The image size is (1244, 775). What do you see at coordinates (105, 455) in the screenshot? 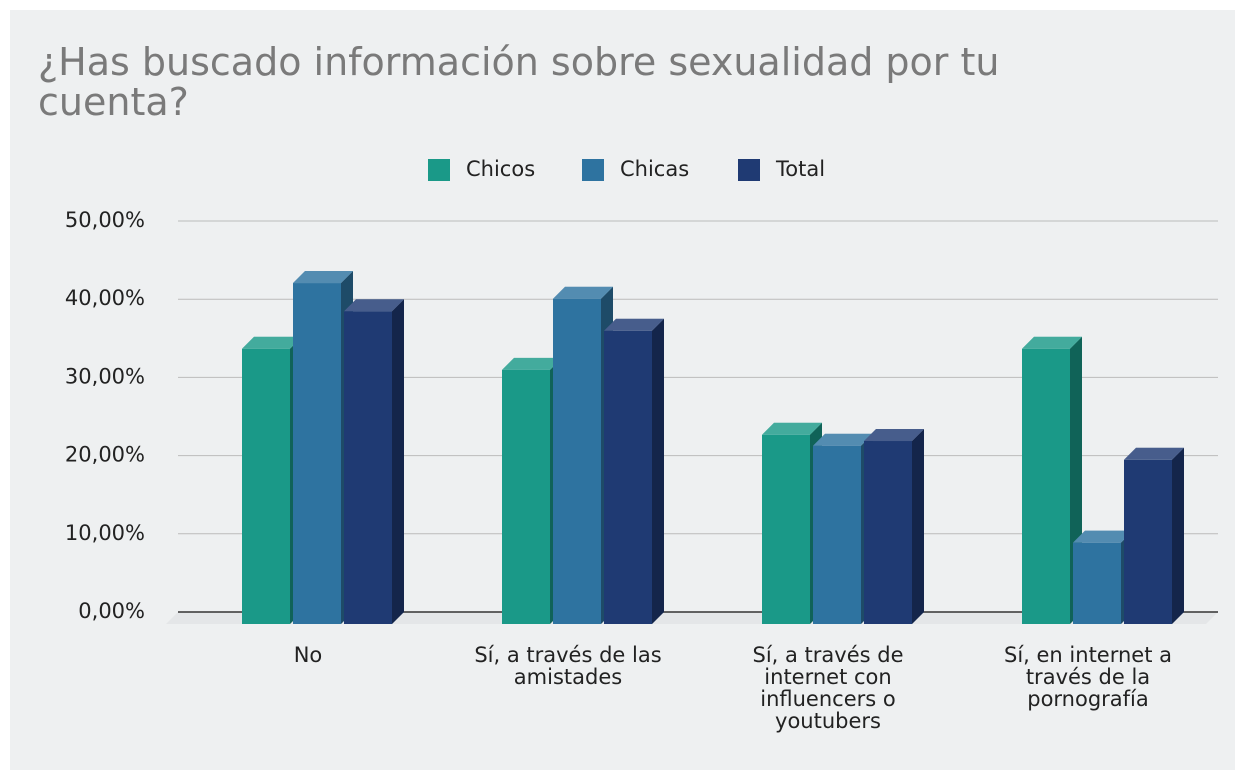
I see `y-tick-label: 20,00%` at bounding box center [105, 455].